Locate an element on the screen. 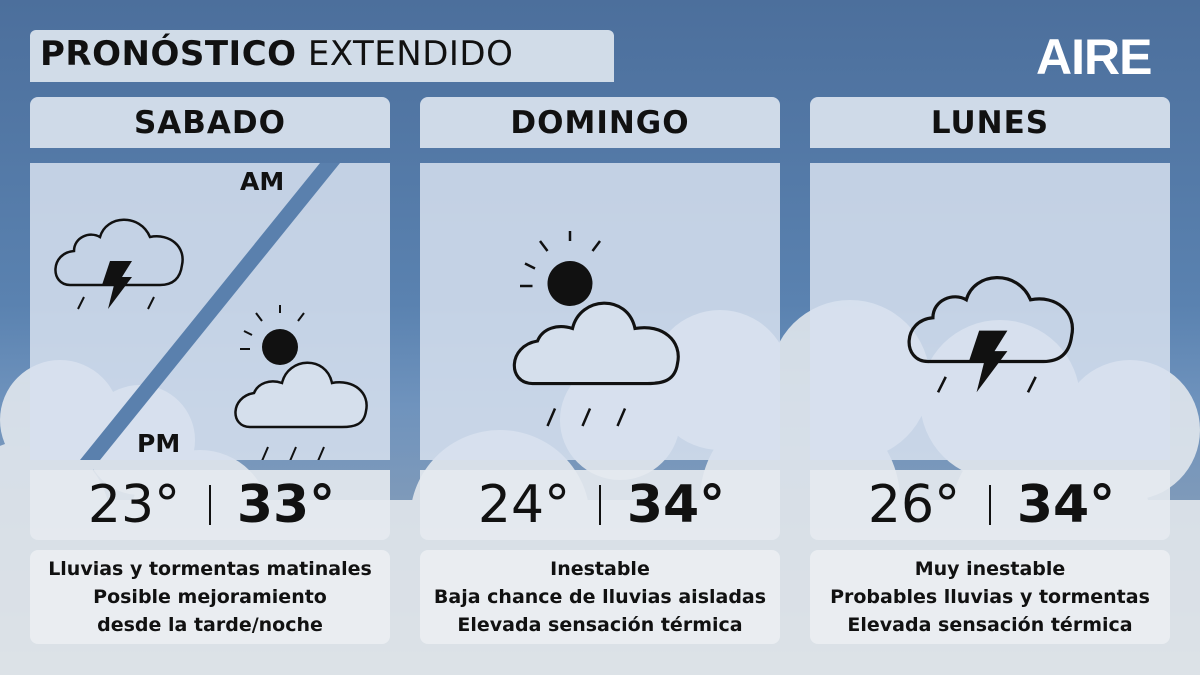 This screenshot has height=675, width=1200. page-title: PRONÓSTICO EXTENDIDO is located at coordinates (322, 56).